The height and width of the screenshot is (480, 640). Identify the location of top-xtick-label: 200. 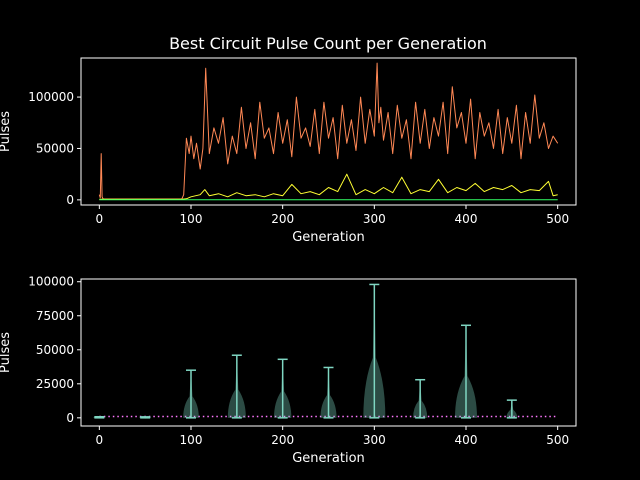
(282, 219).